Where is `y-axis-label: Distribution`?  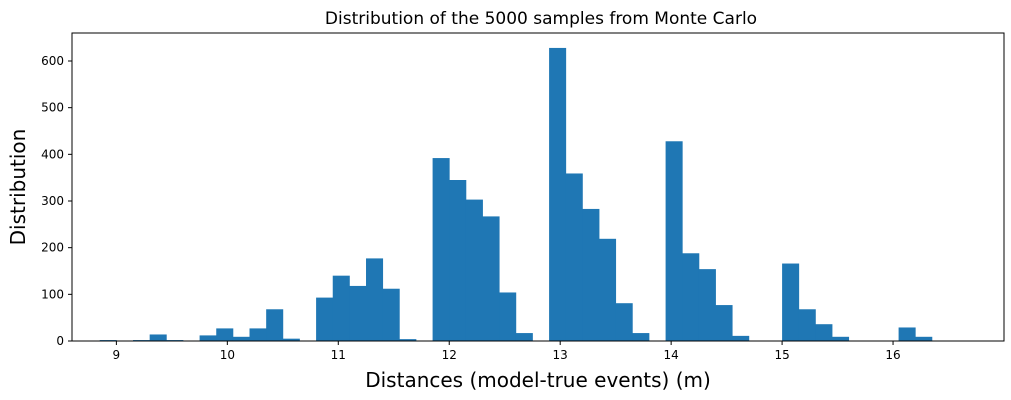 y-axis-label: Distribution is located at coordinates (18, 187).